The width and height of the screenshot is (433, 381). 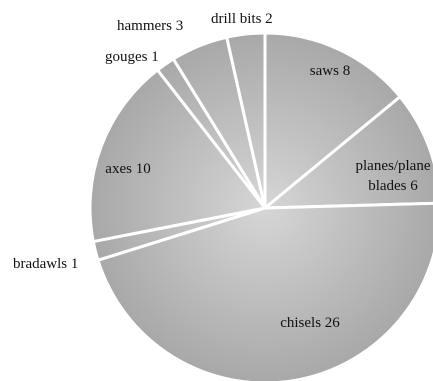 What do you see at coordinates (242, 19) in the screenshot?
I see `pie-label-drill-bits: drill bits 2` at bounding box center [242, 19].